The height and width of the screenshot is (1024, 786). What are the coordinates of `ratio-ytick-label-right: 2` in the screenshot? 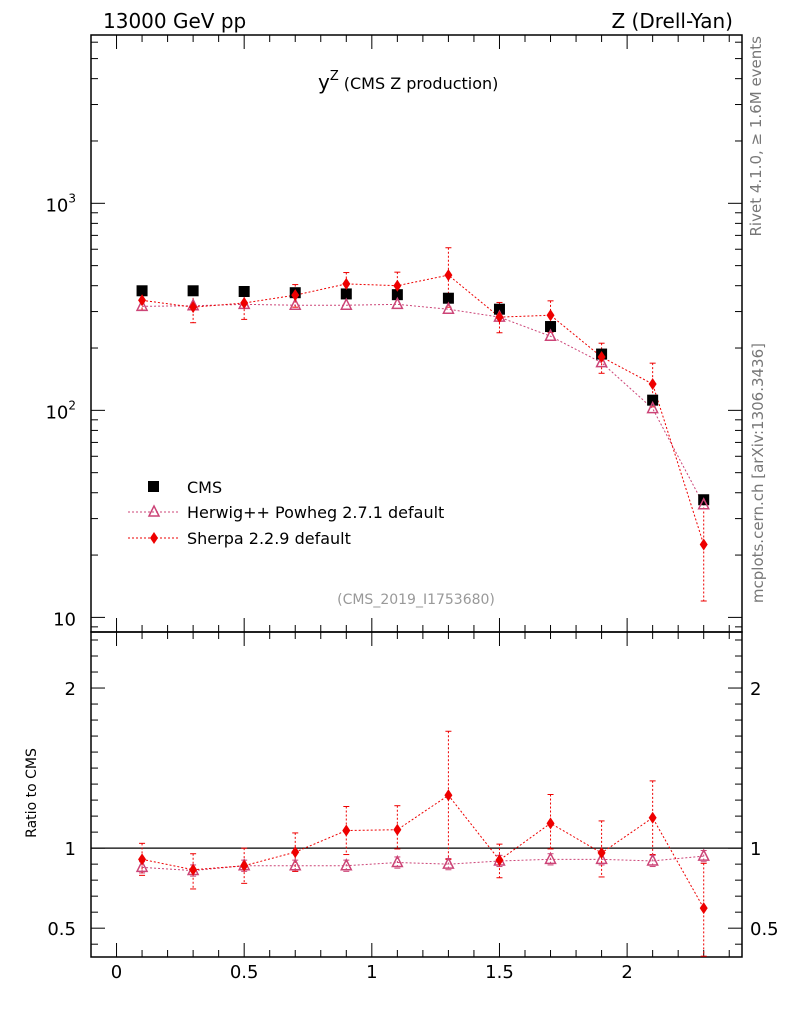 It's located at (755, 689).